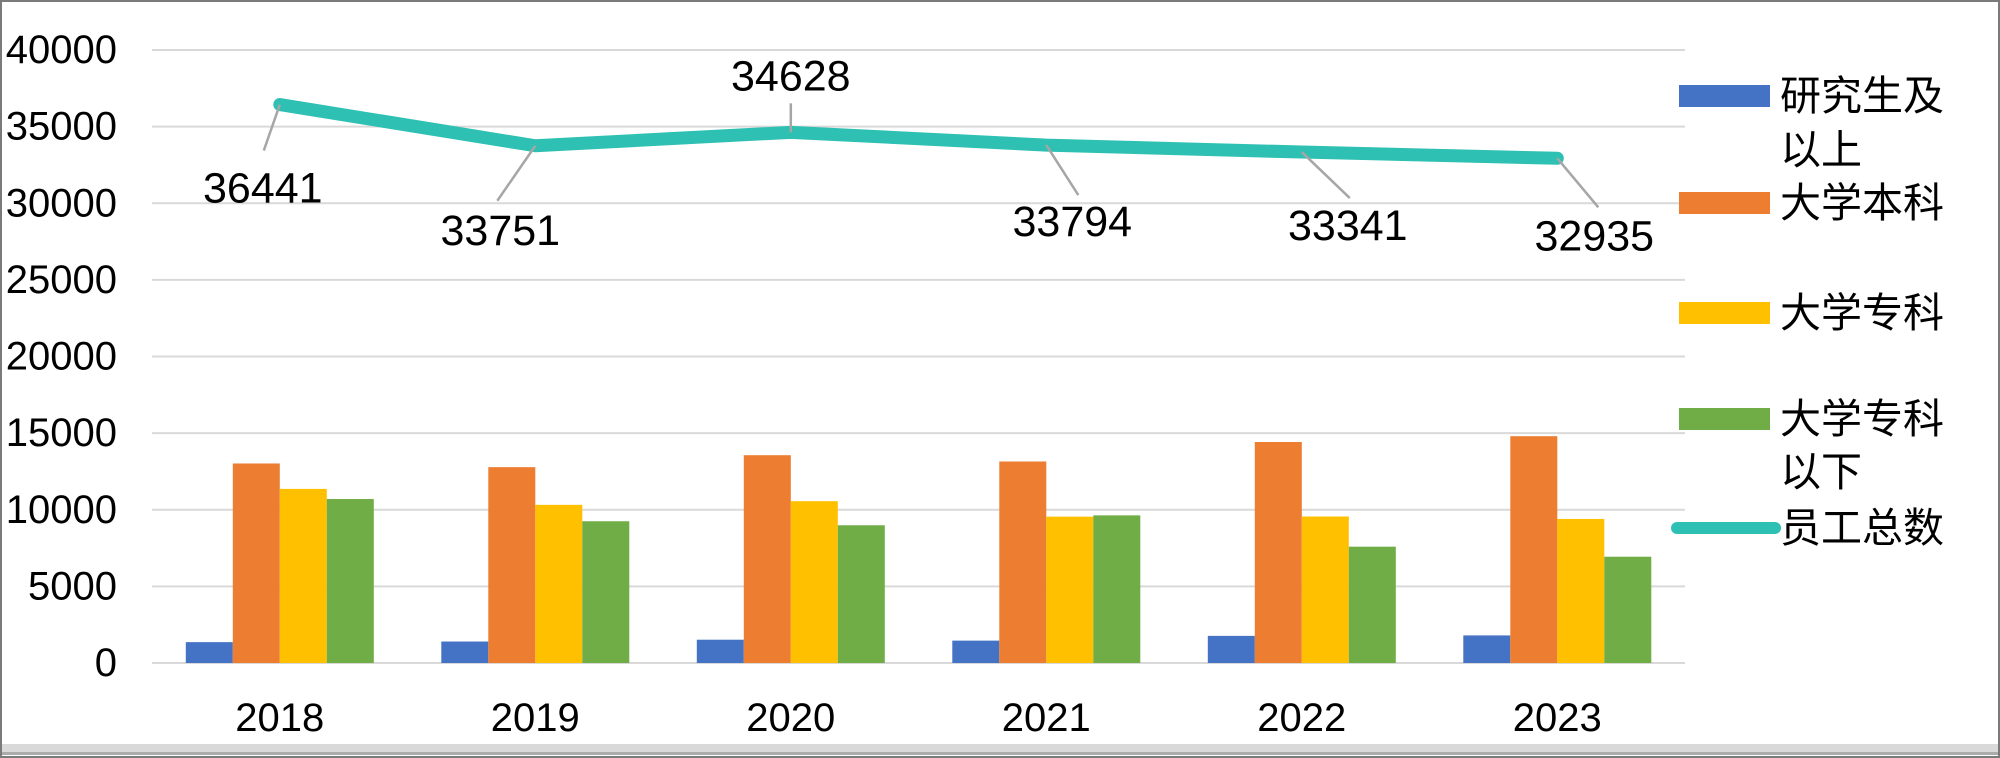  I want to click on legend-label: 研究生及, so click(1862, 96).